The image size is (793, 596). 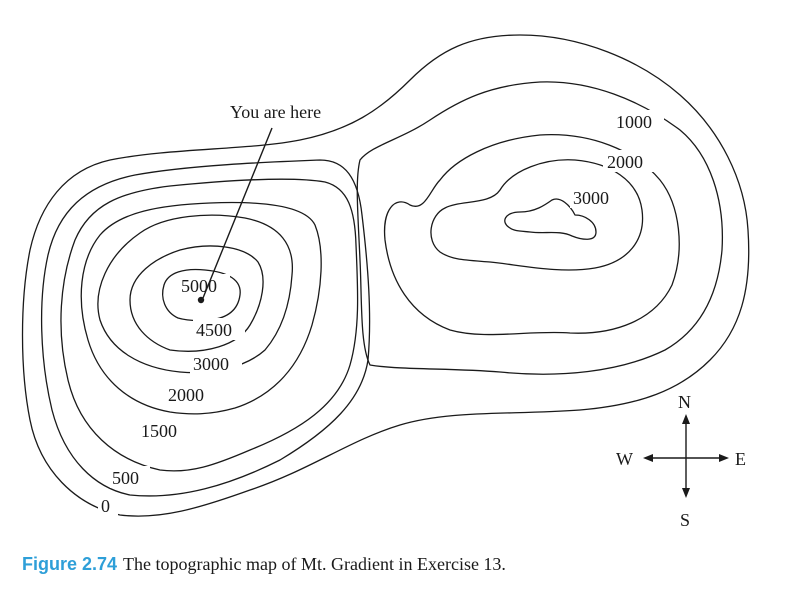 What do you see at coordinates (685, 520) in the screenshot?
I see `compass-south-label: S` at bounding box center [685, 520].